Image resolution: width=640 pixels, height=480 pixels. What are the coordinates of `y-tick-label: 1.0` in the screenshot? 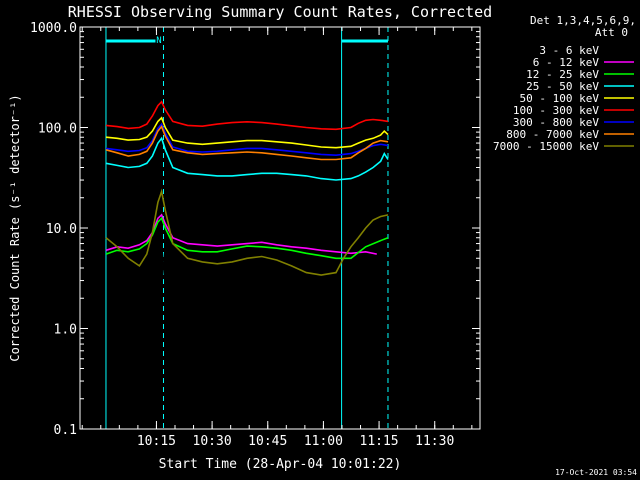 It's located at (65, 330).